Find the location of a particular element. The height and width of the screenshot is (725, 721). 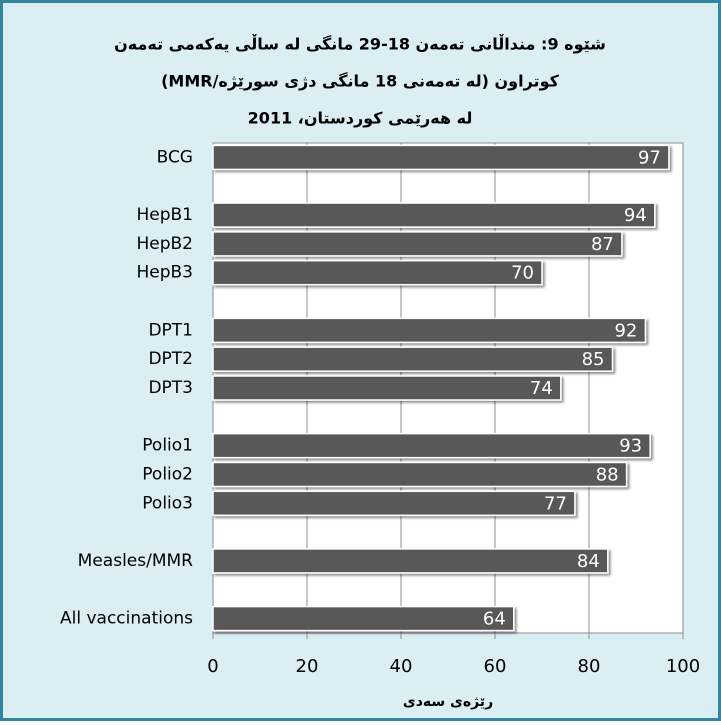

data-label: 85 is located at coordinates (593, 359).